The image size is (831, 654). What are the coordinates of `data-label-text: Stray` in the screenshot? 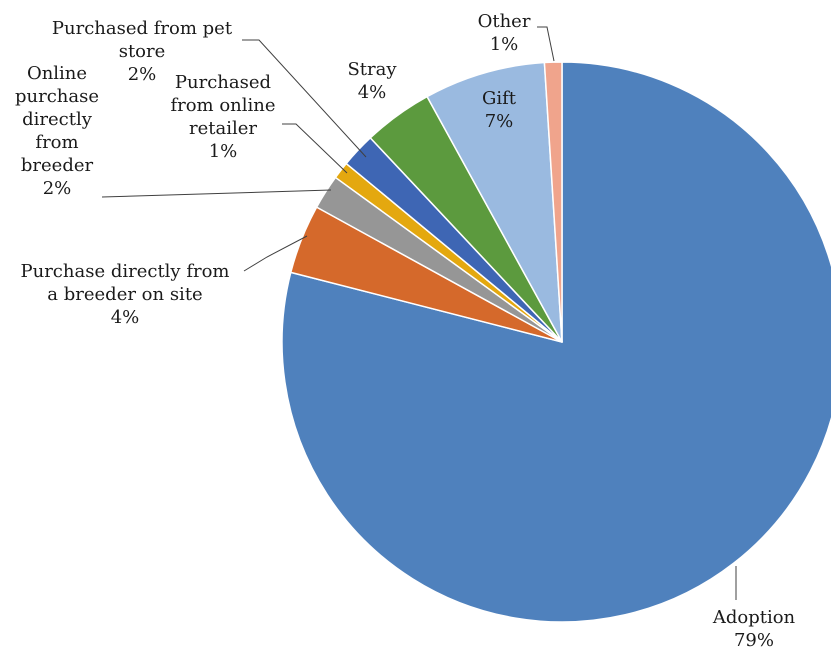 It's located at (372, 69).